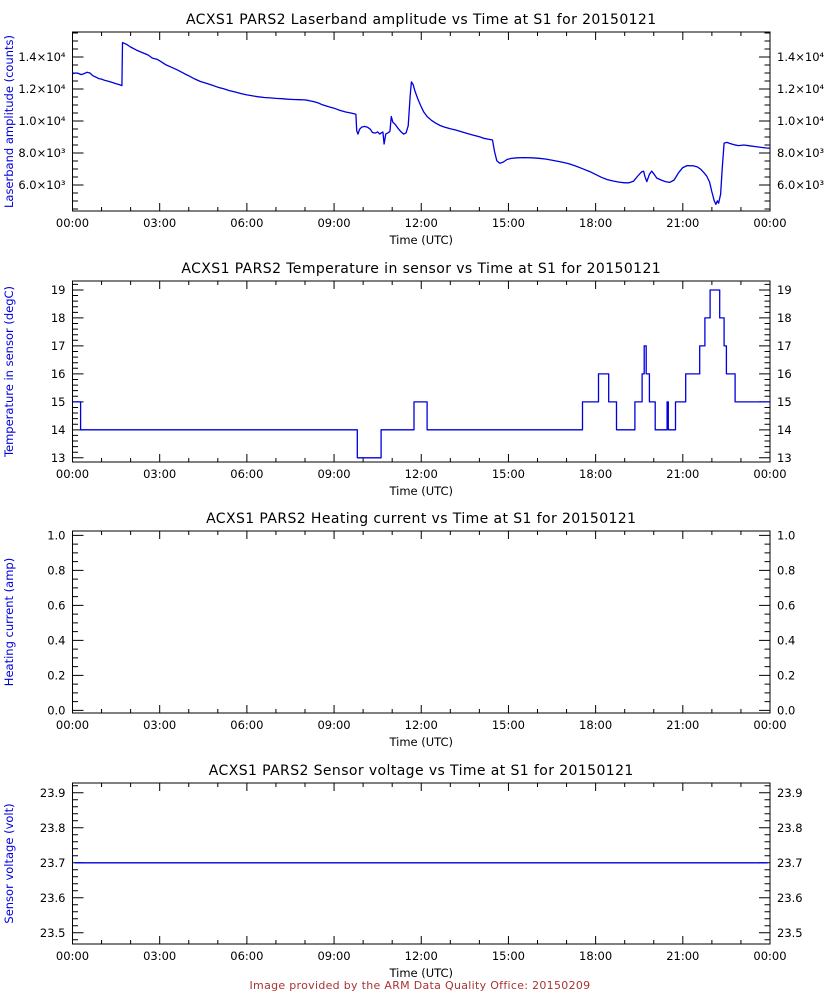  Describe the element at coordinates (9, 372) in the screenshot. I see `y-axis-title: Temperature in sensor (degC)` at that location.